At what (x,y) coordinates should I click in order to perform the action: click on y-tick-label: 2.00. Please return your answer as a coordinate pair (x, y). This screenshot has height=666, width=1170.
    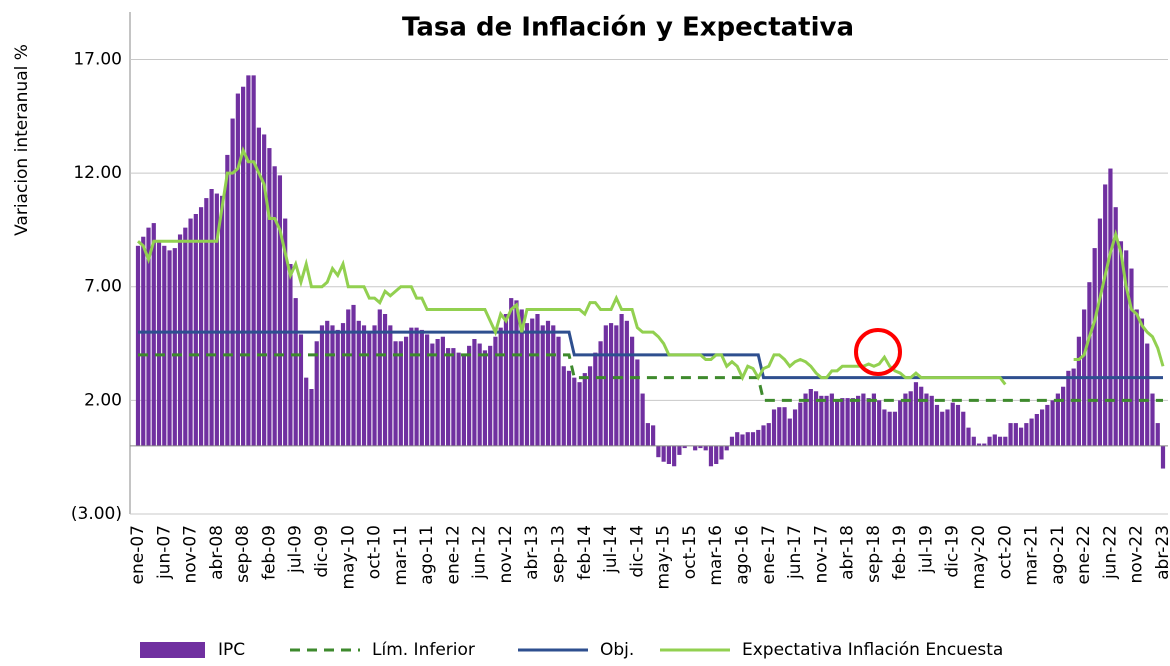
    Looking at the image, I should click on (103, 400).